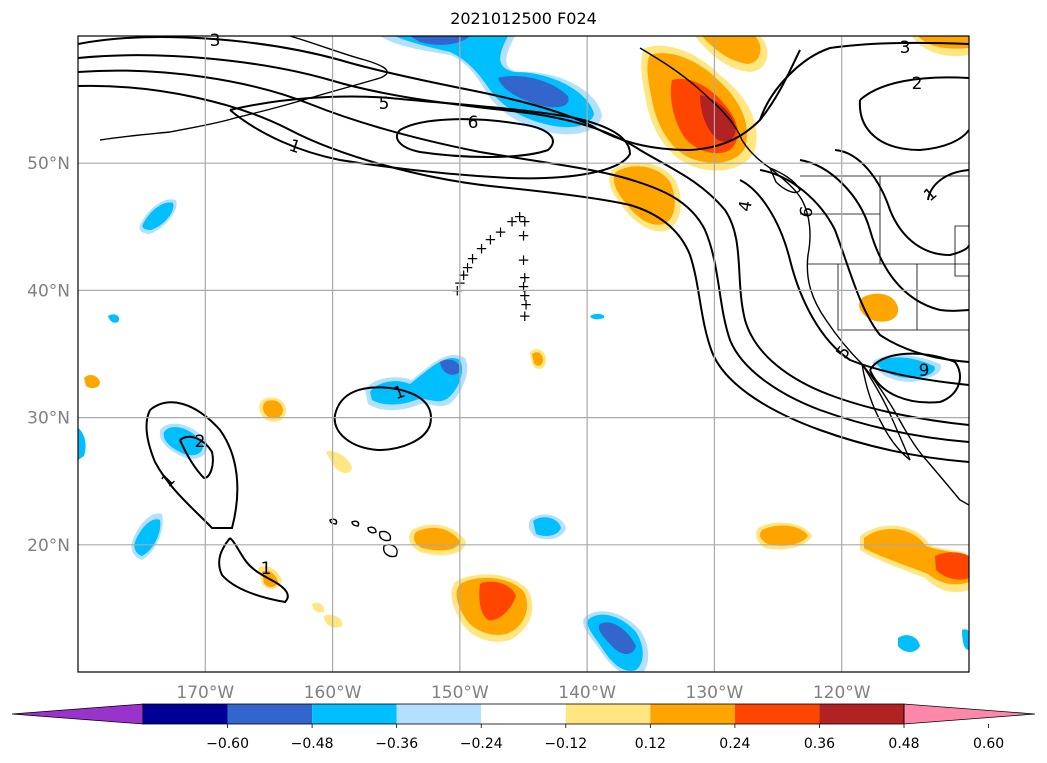 Image resolution: width=1047 pixels, height=763 pixels. I want to click on colorbar-extend-low, so click(77, 714).